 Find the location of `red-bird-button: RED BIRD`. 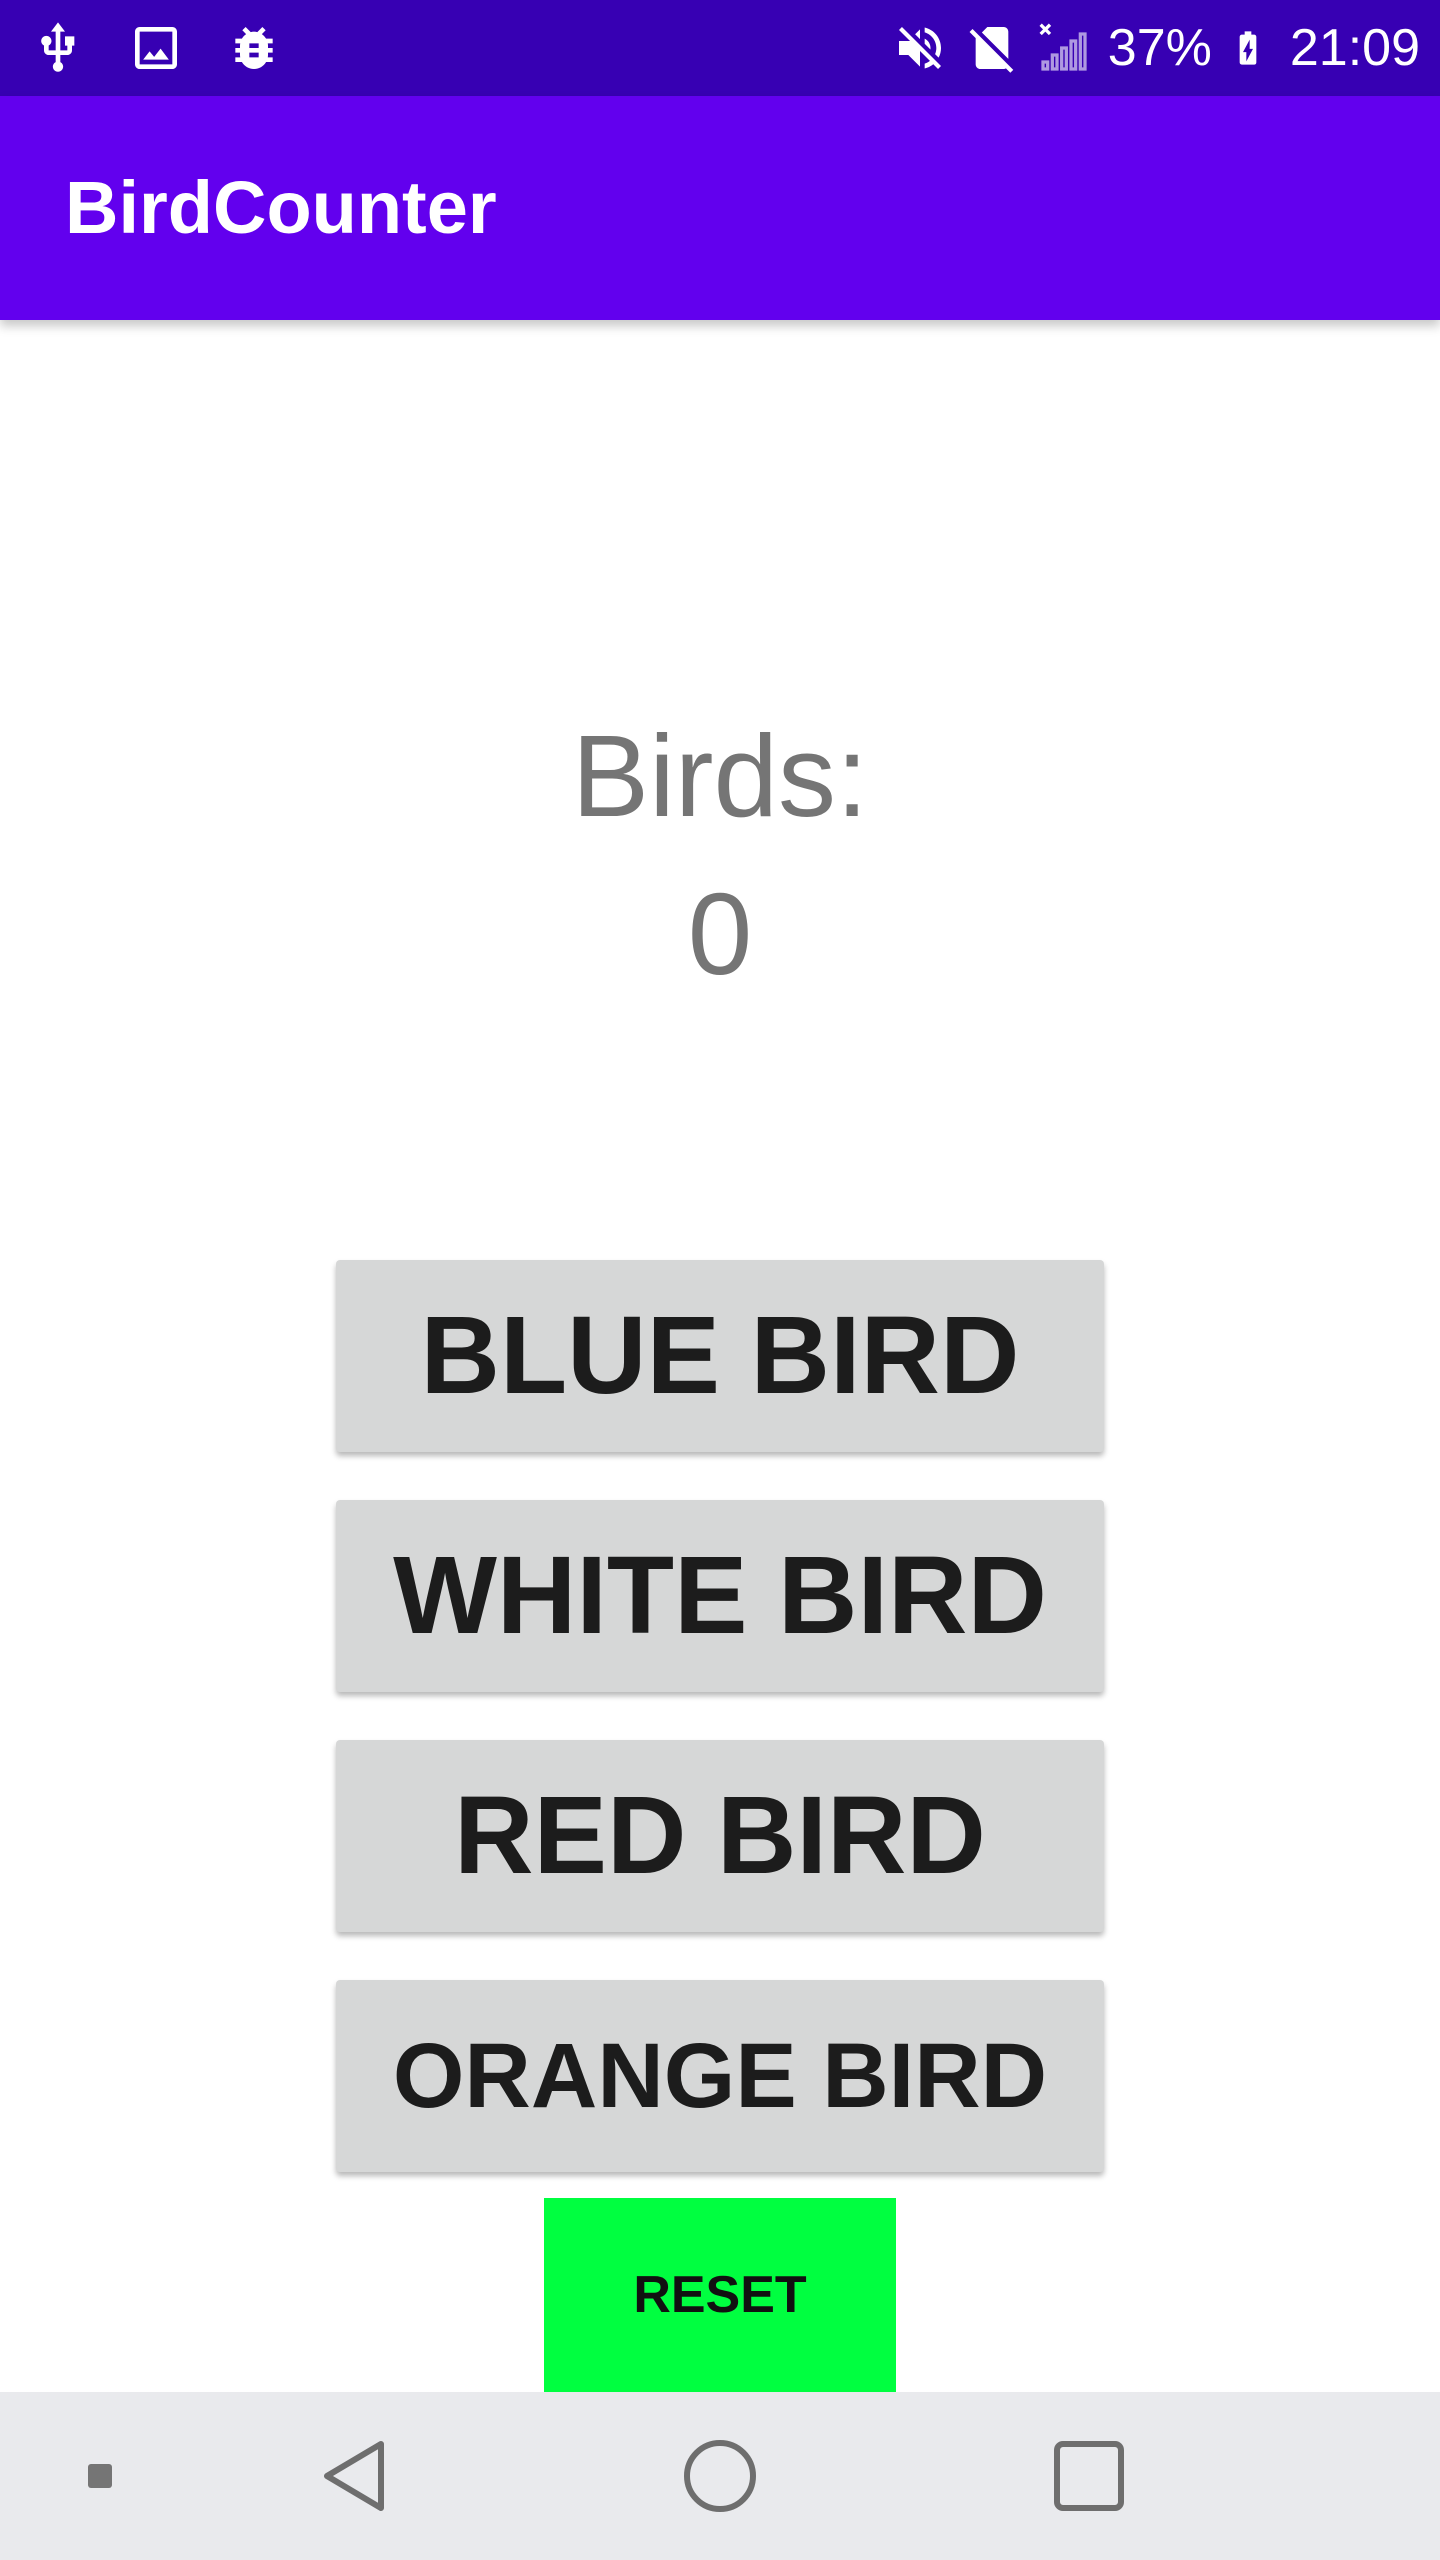

red-bird-button: RED BIRD is located at coordinates (720, 1836).